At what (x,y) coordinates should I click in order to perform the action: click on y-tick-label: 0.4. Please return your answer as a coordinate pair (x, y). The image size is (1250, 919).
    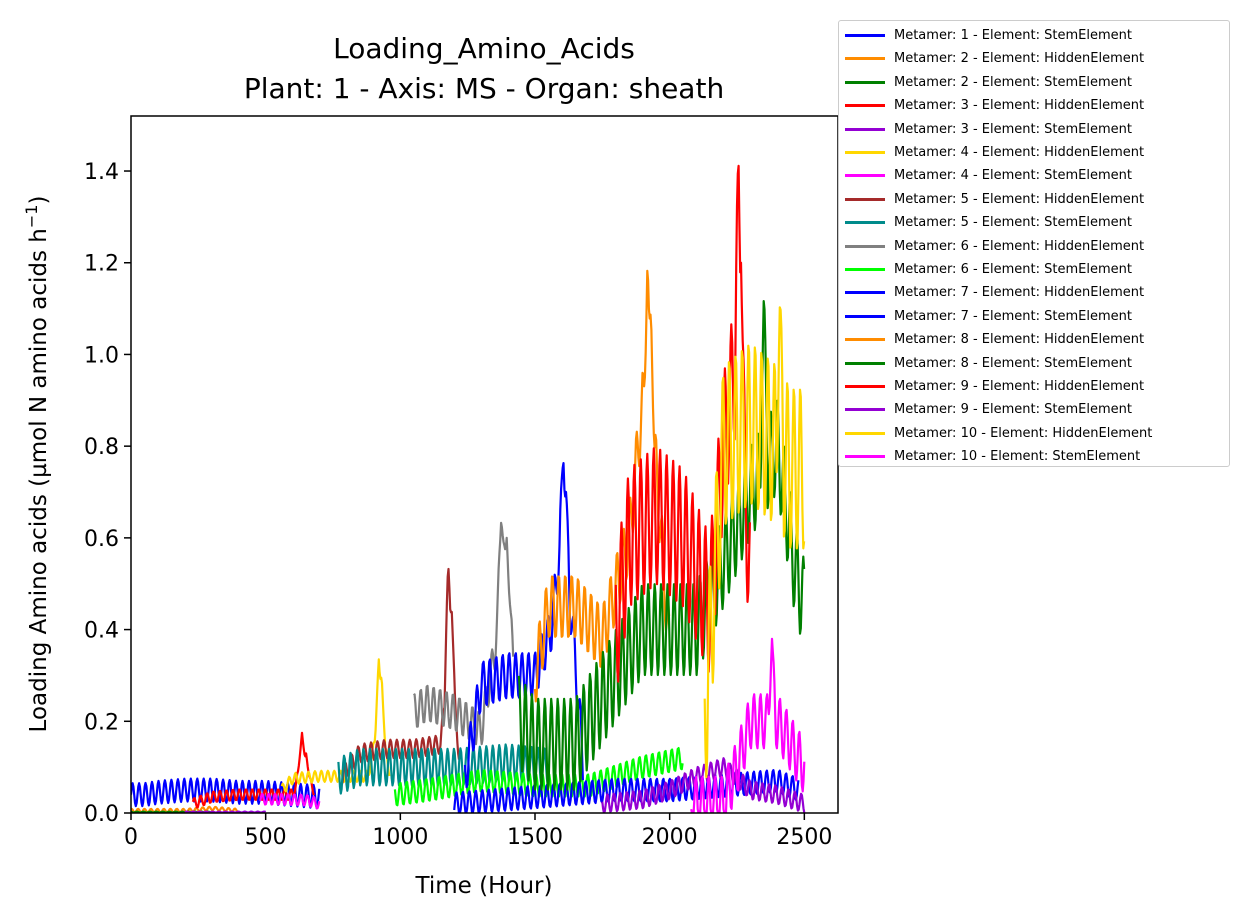
    Looking at the image, I should click on (101, 631).